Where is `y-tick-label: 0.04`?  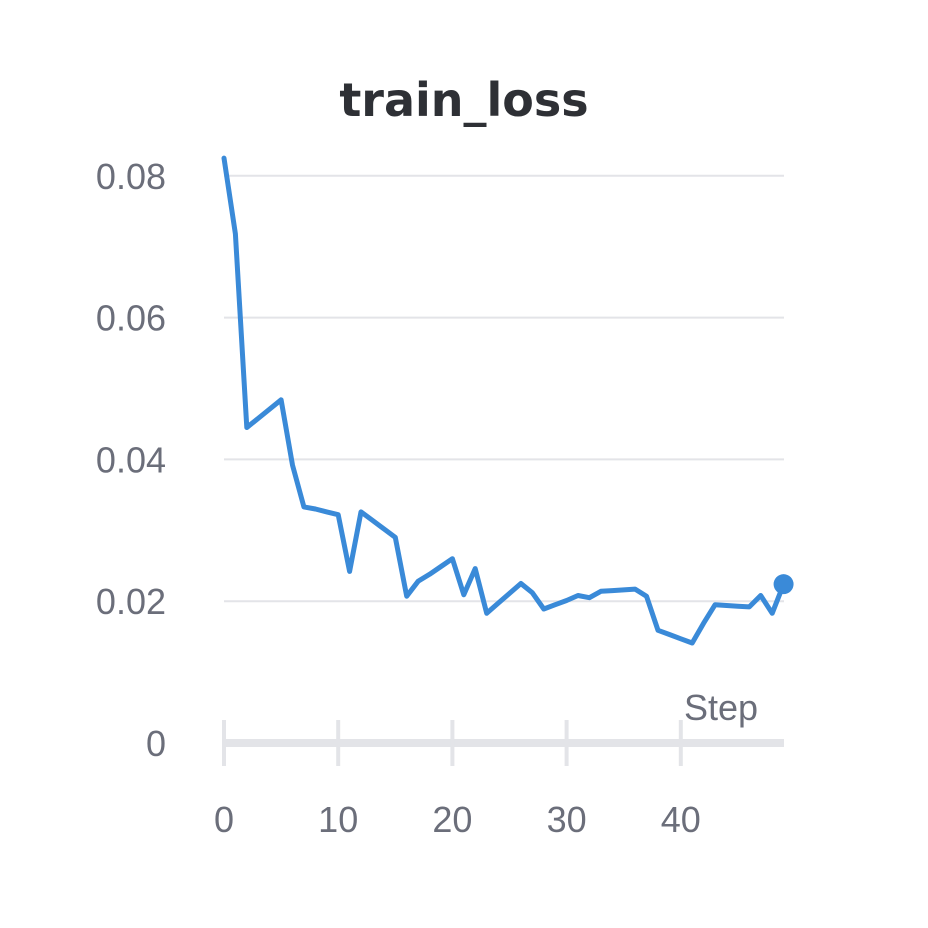 y-tick-label: 0.04 is located at coordinates (131, 459).